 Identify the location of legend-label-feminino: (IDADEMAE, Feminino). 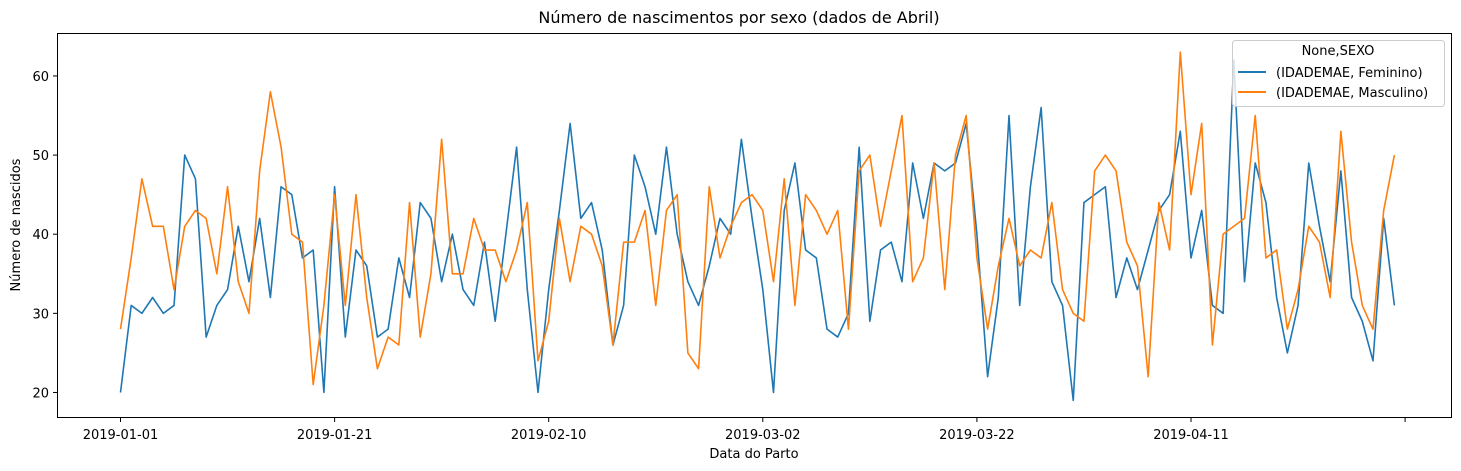
(1349, 73).